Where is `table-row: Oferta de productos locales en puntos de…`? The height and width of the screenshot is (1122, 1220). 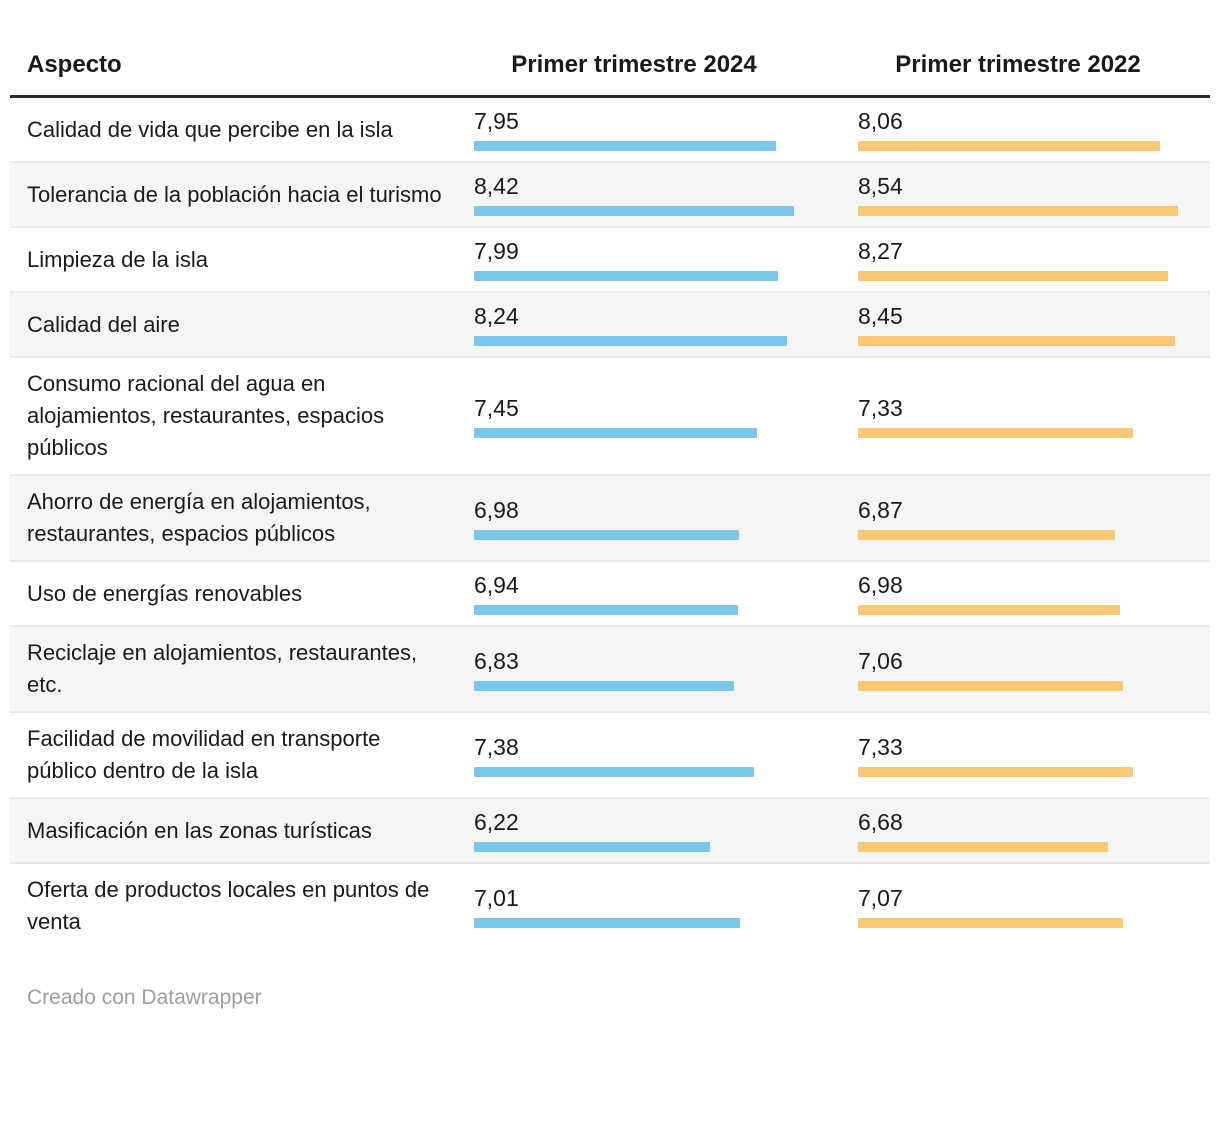 table-row: Oferta de productos locales en puntos de… is located at coordinates (610, 905).